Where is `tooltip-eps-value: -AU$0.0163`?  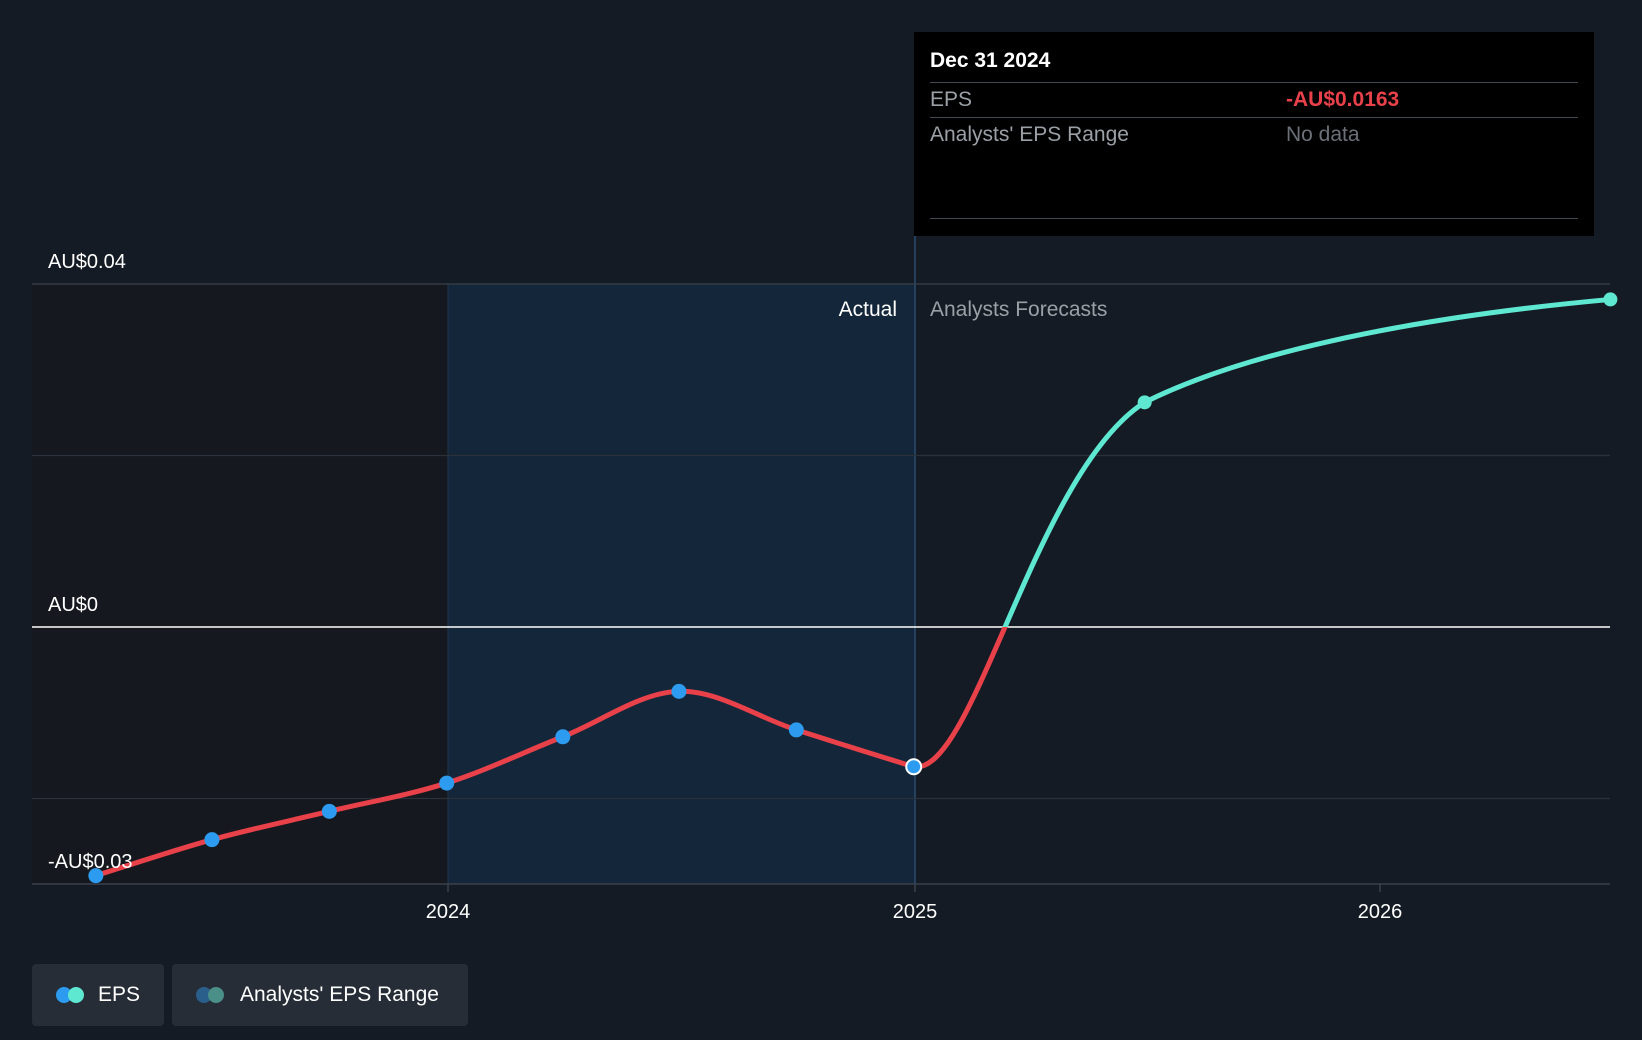
tooltip-eps-value: -AU$0.0163 is located at coordinates (1343, 99).